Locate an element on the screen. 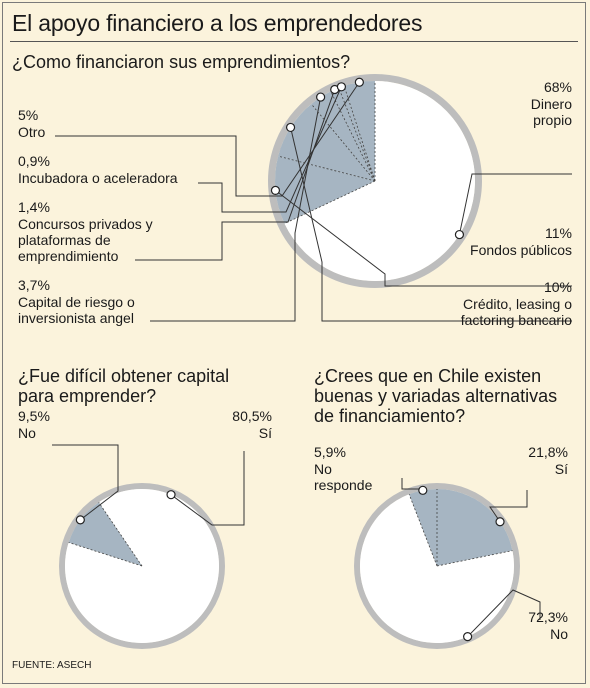  chart1-value-5: 1,4% is located at coordinates (34, 207).